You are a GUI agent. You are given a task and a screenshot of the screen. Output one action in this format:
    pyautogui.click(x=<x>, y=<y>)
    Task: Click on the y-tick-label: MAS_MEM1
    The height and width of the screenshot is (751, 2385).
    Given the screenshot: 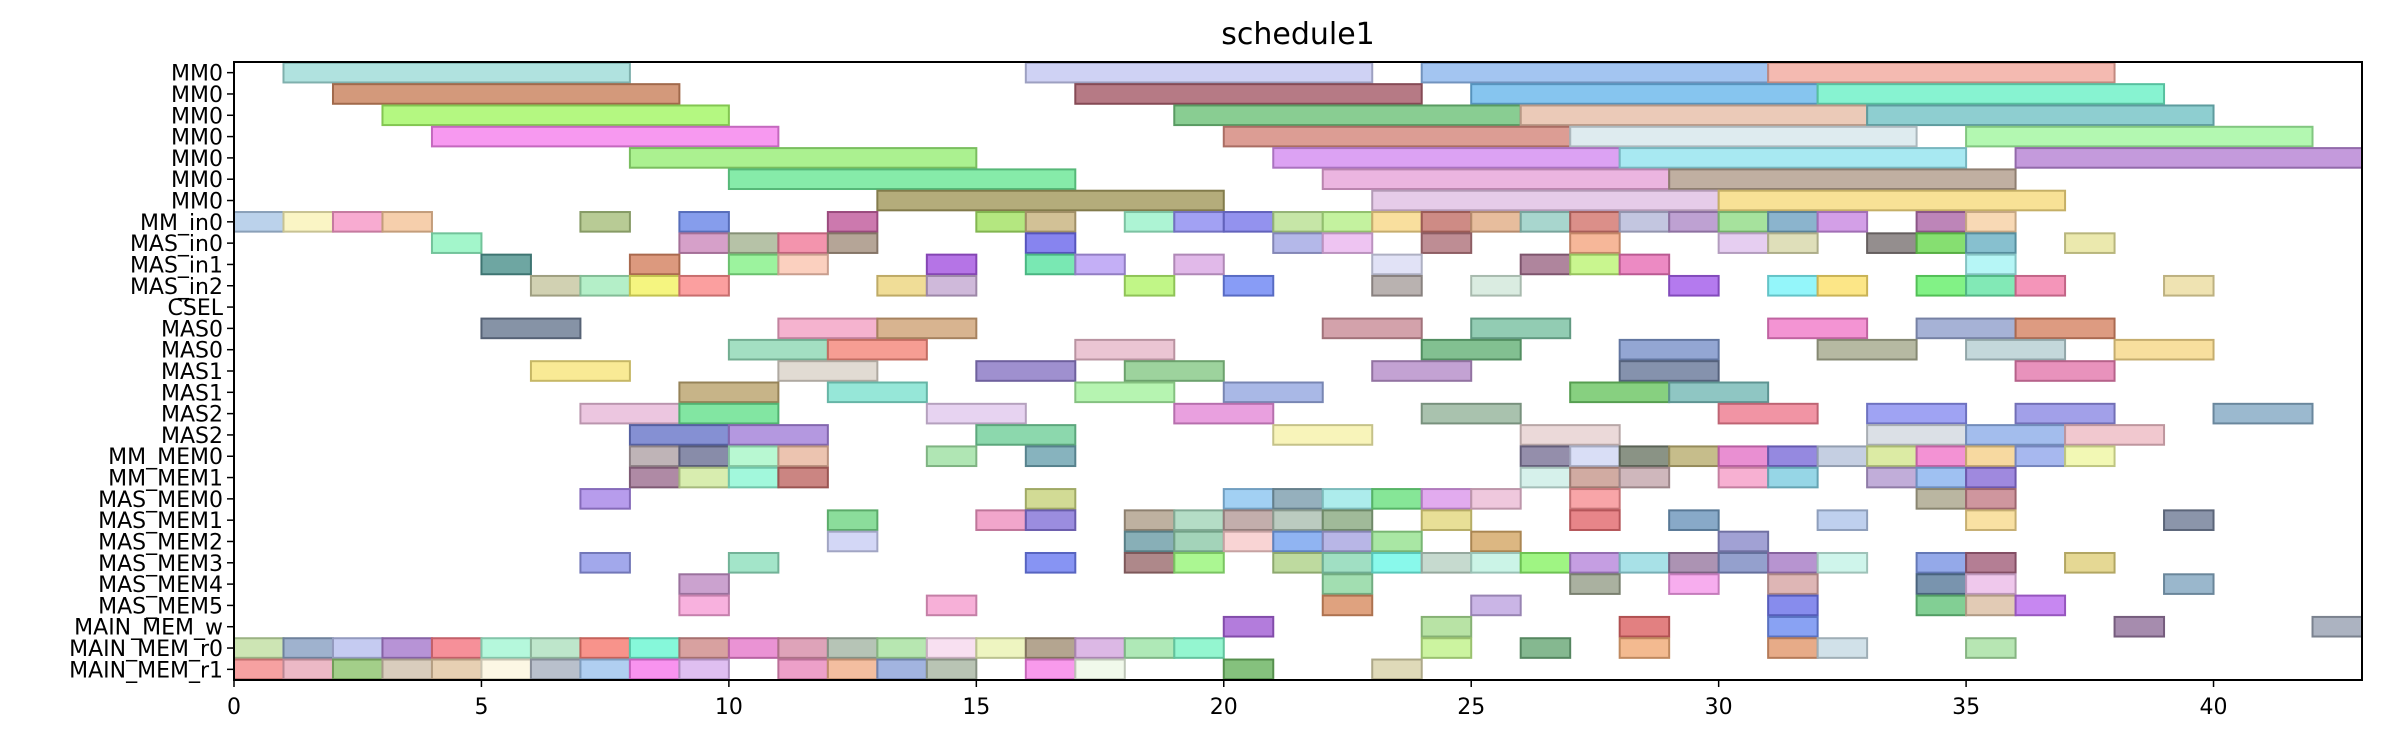 What is the action you would take?
    pyautogui.click(x=160, y=521)
    